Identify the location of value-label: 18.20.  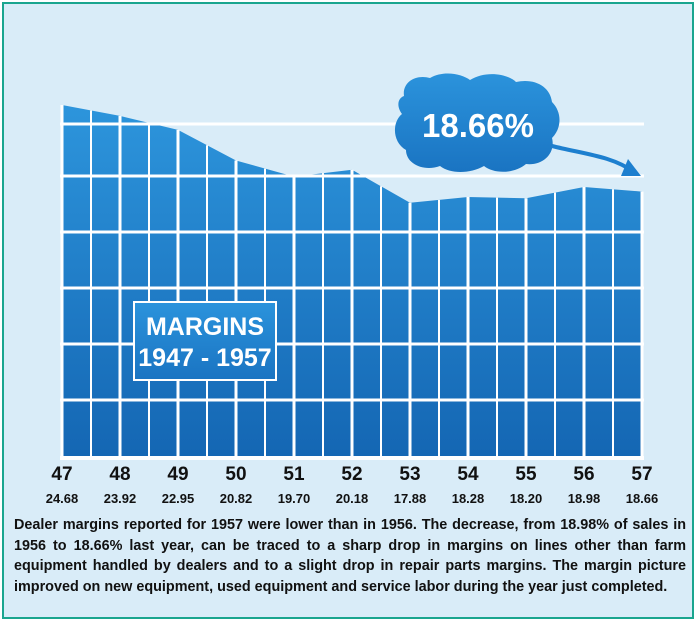
(526, 498).